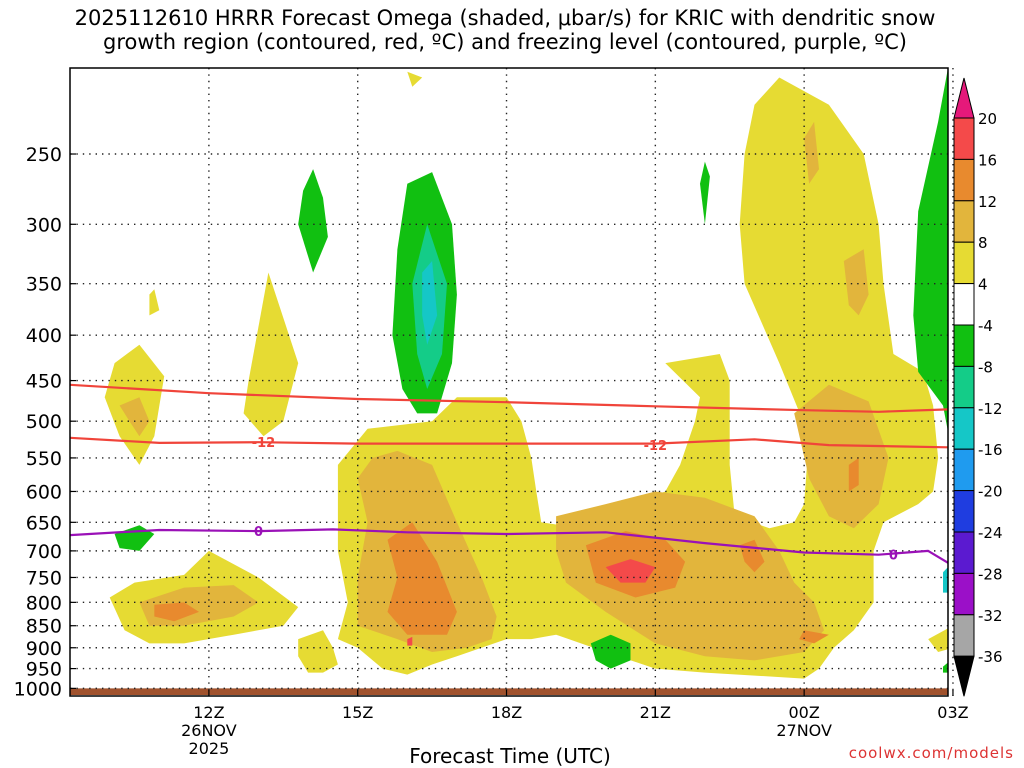 The width and height of the screenshot is (1024, 768). Describe the element at coordinates (985, 326) in the screenshot. I see `colorbar-label-5: -4` at that location.